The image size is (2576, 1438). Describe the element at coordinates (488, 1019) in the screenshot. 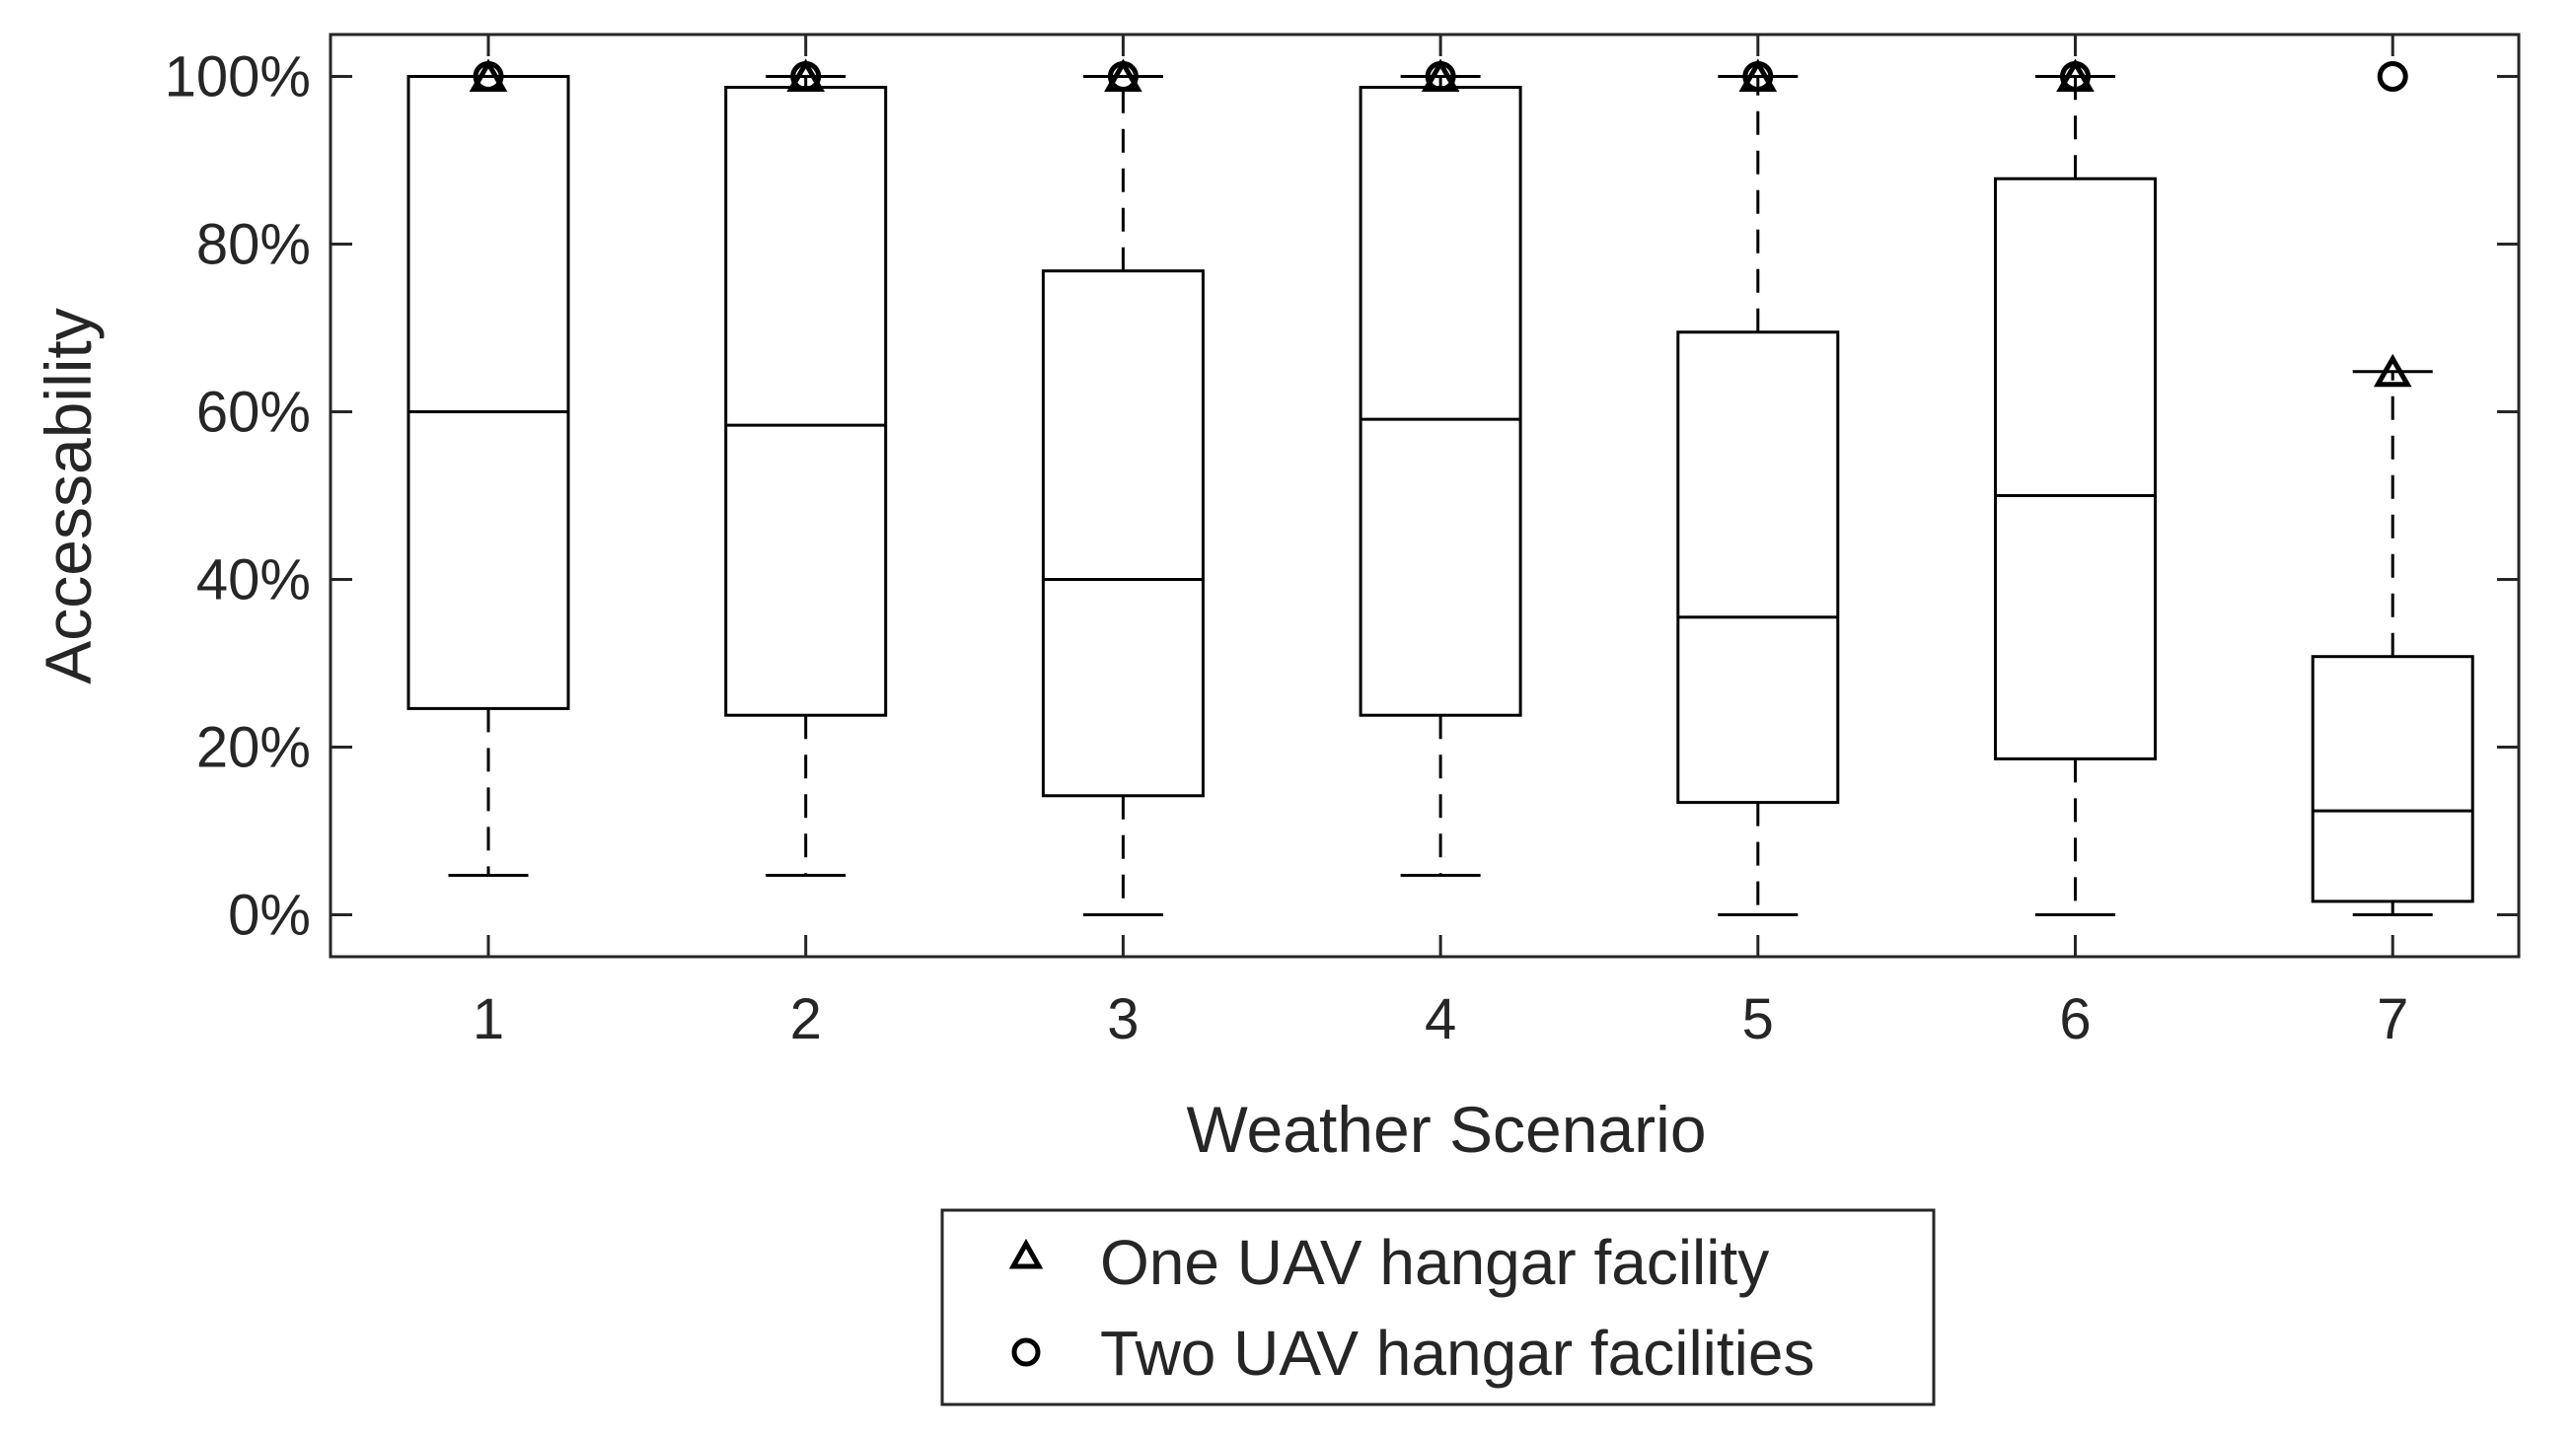

I see `x-tick-label: 1` at that location.